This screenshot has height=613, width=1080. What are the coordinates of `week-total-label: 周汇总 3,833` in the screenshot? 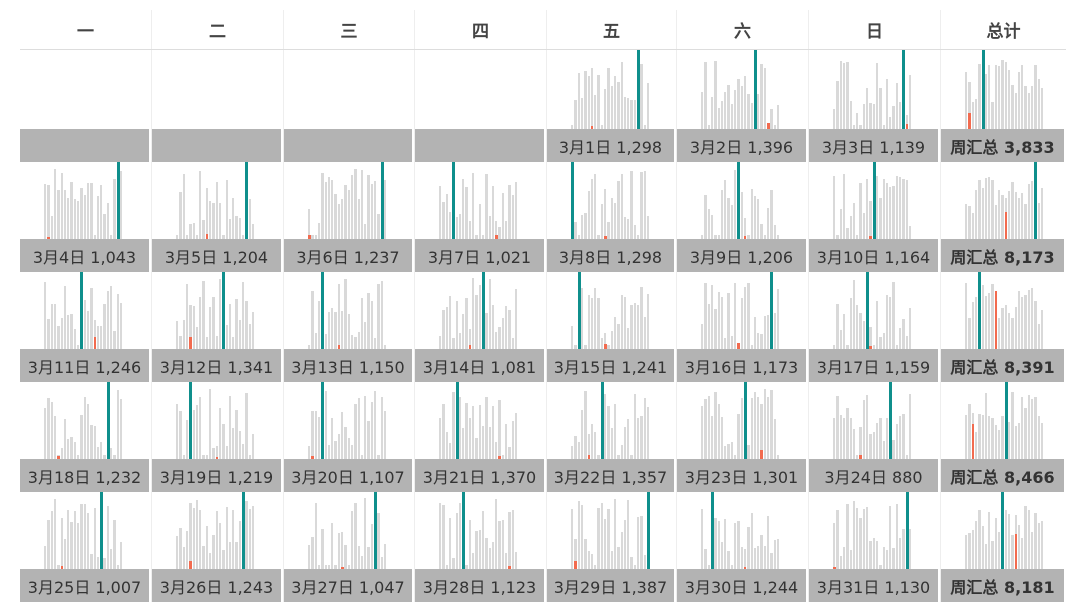 It's located at (1003, 145).